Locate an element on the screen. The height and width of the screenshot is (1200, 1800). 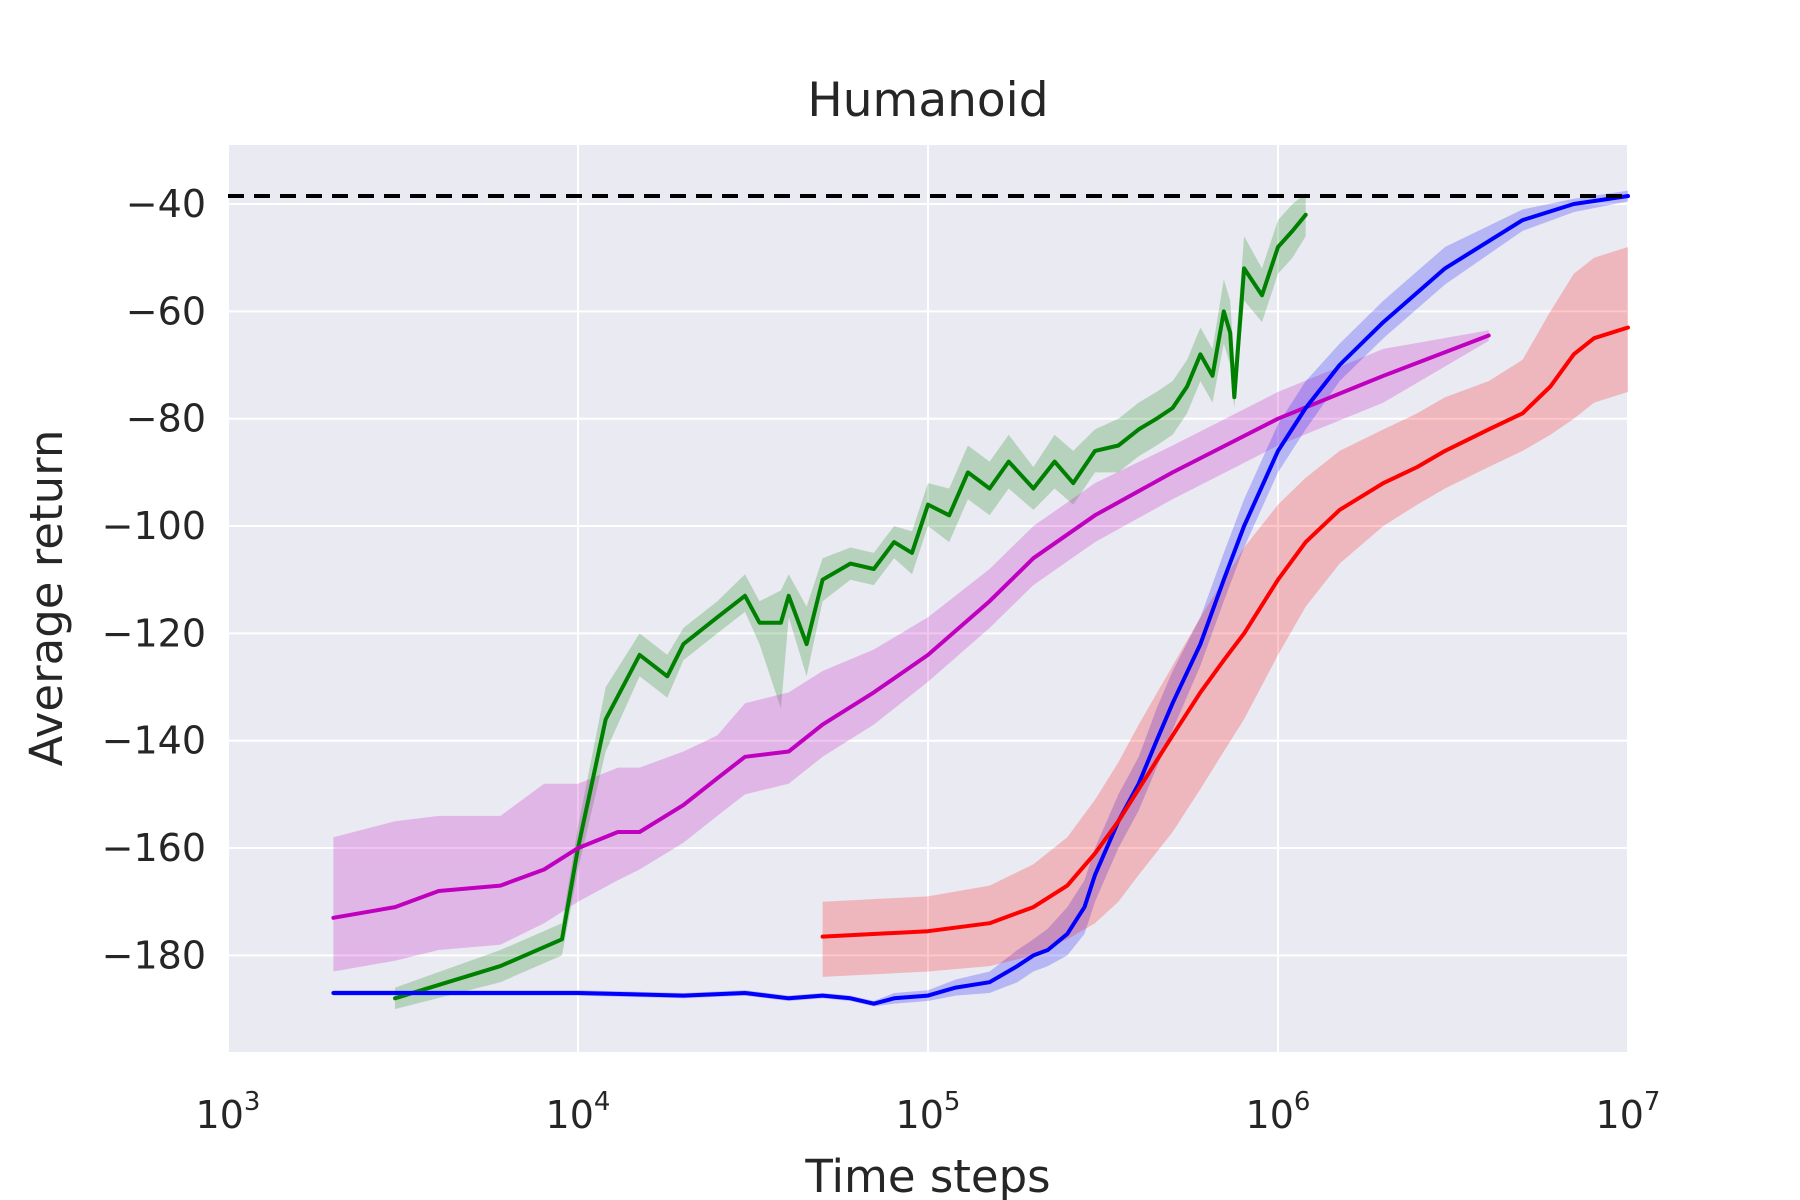
y-tick-label: −80 is located at coordinates (166, 419).